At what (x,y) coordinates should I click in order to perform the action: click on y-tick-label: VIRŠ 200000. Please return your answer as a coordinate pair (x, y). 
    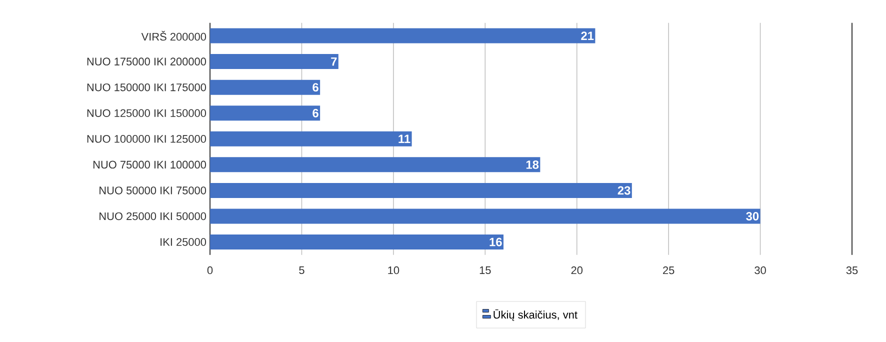
    Looking at the image, I should click on (173, 35).